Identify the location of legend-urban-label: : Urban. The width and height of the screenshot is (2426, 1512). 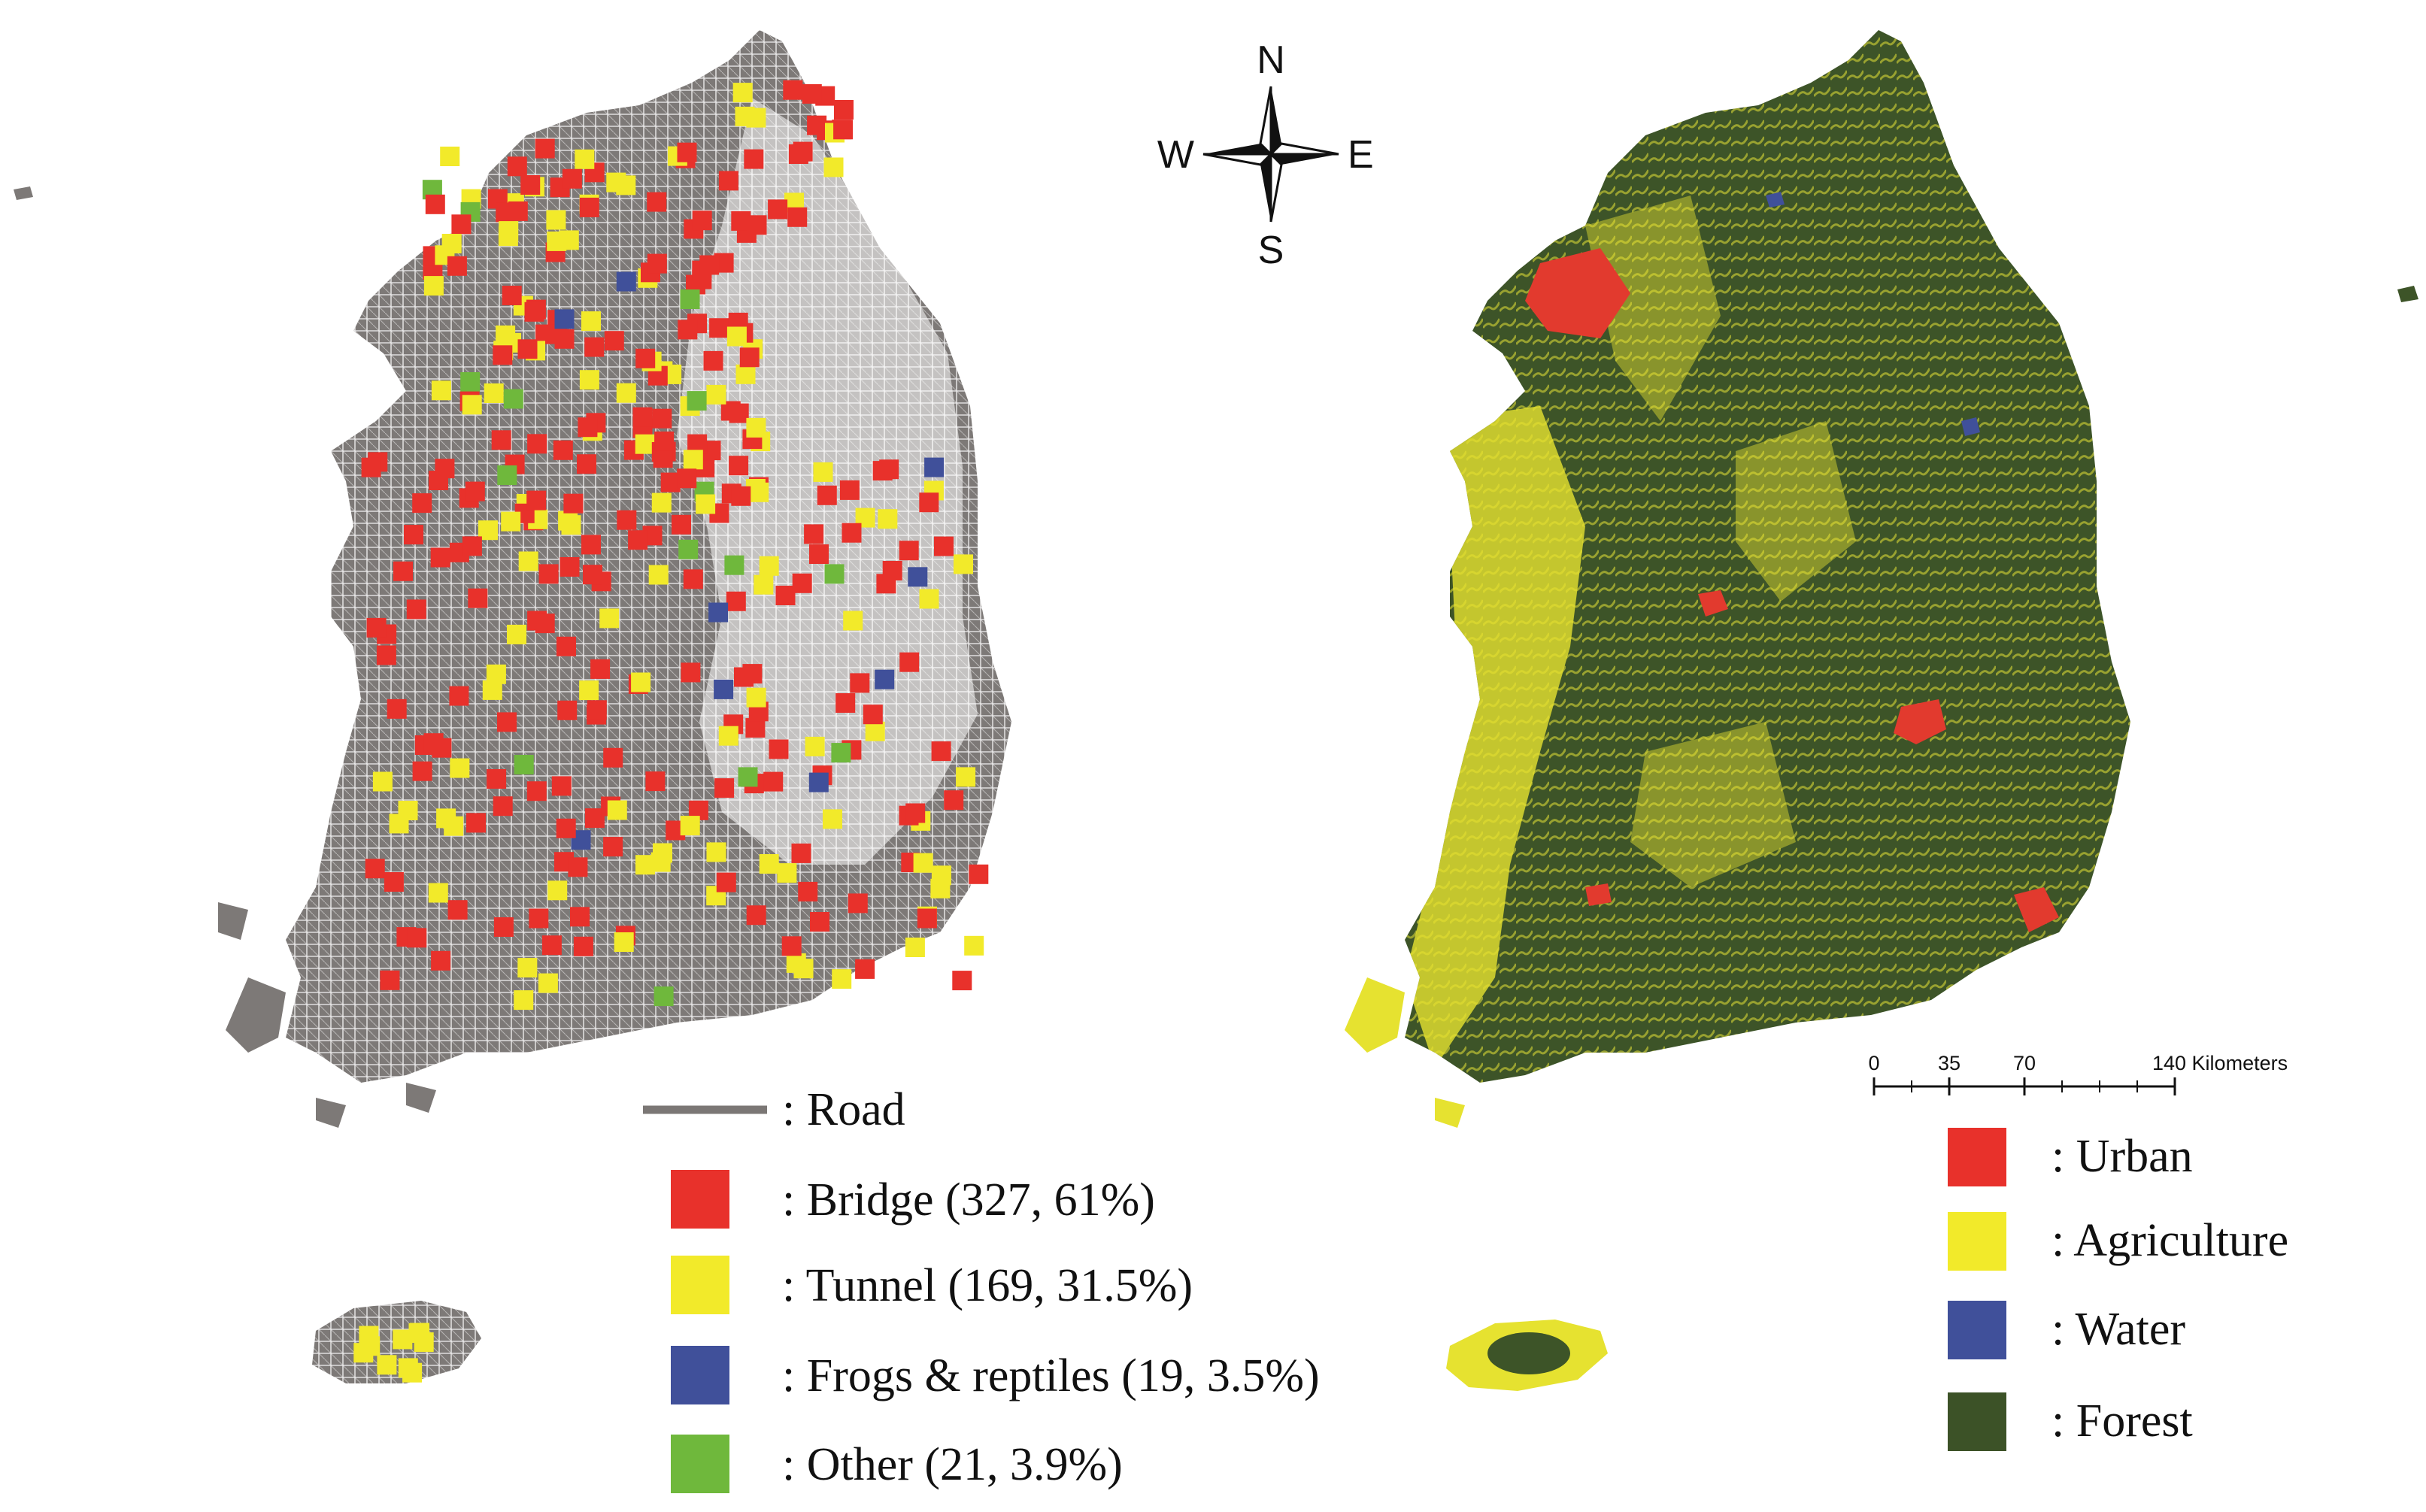
(2122, 1156).